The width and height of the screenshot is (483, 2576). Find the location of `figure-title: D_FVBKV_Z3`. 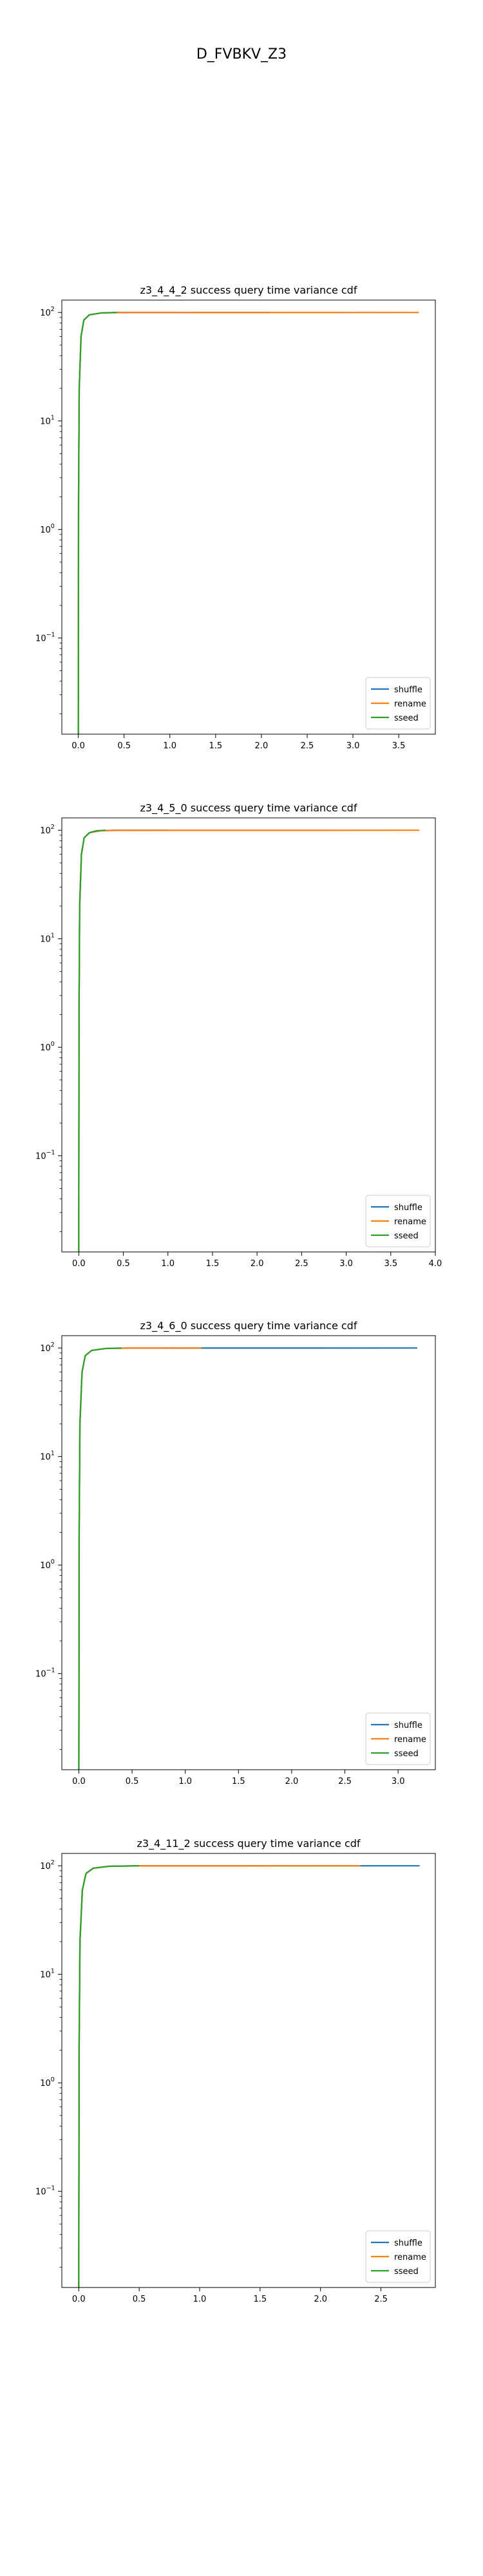

figure-title: D_FVBKV_Z3 is located at coordinates (241, 54).